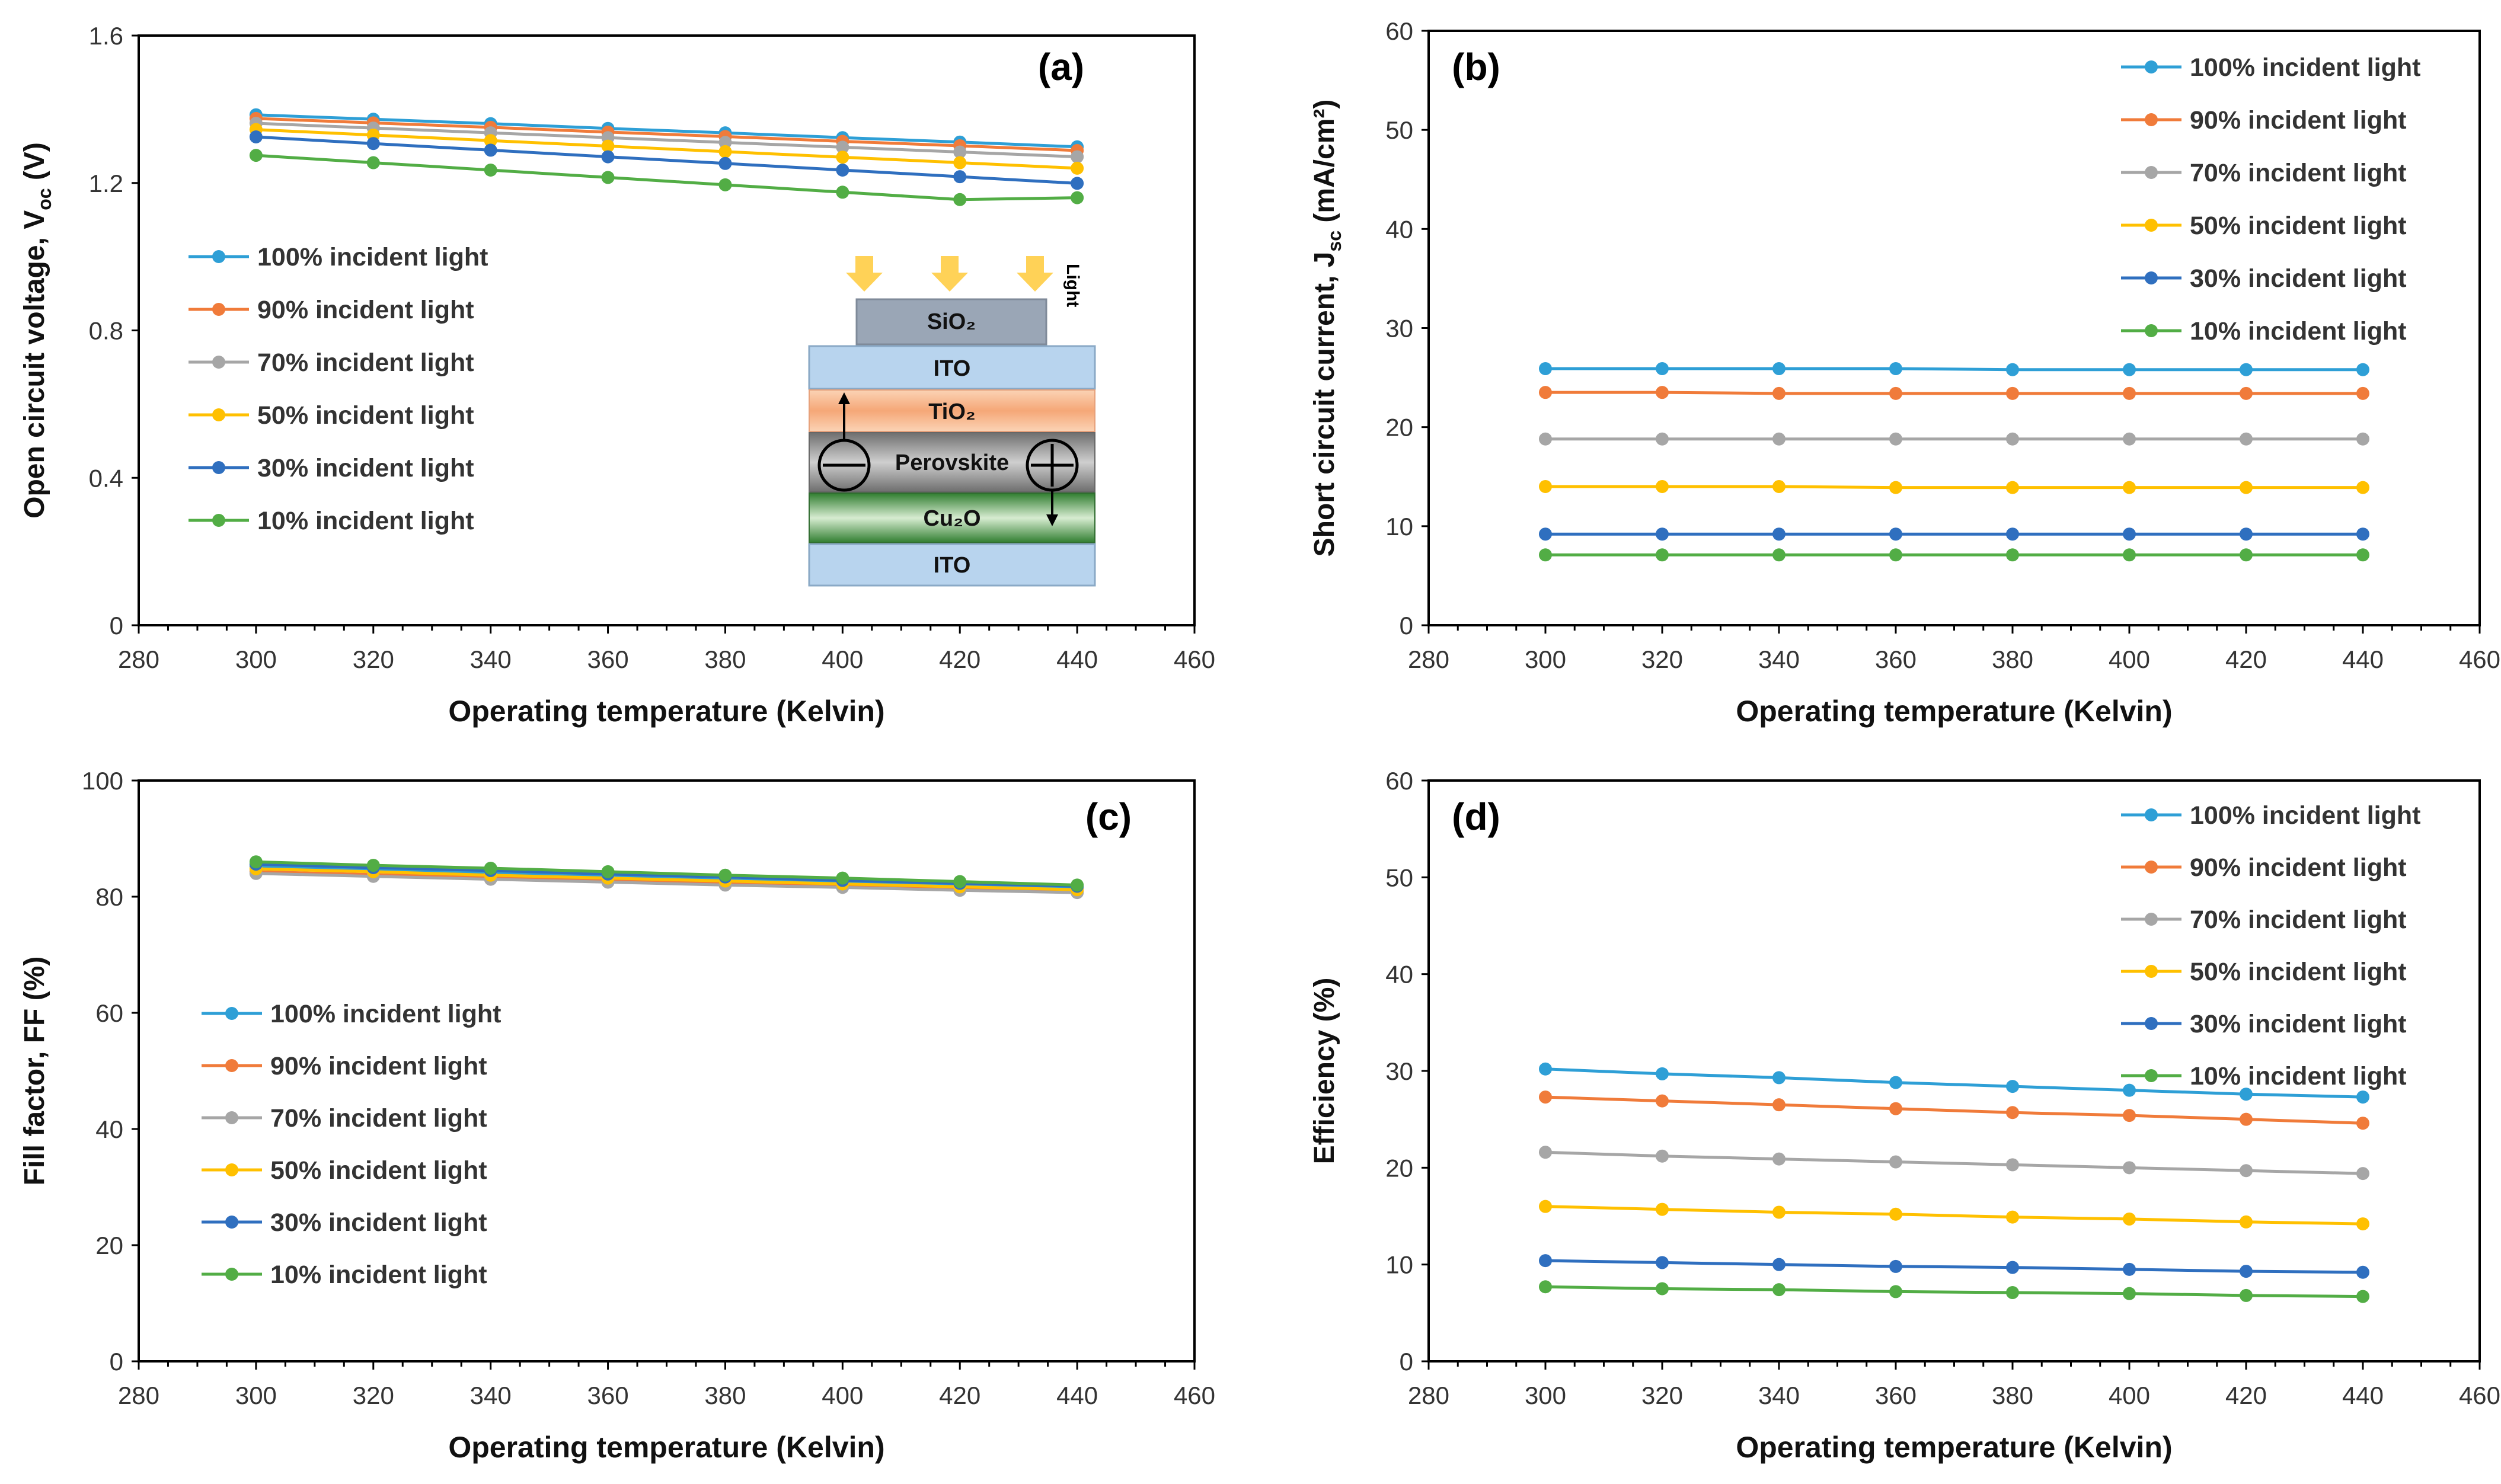  I want to click on layer-label-sio2: SiO₂, so click(951, 322).